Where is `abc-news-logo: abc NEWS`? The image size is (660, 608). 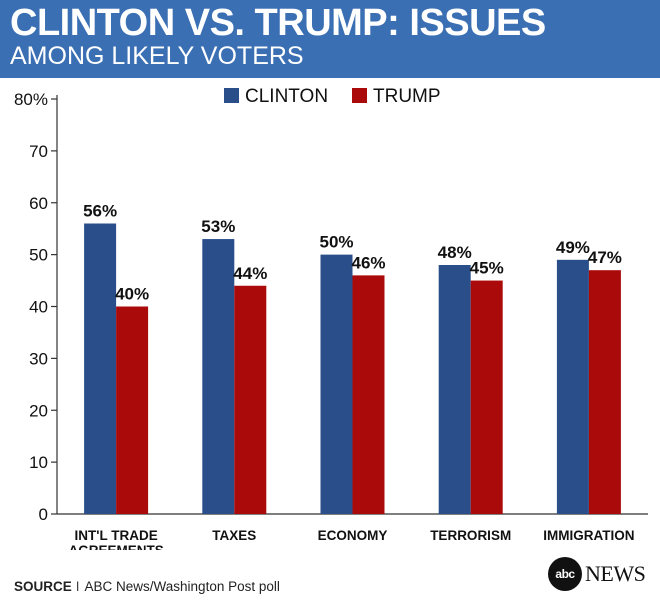
abc-news-logo: abc NEWS is located at coordinates (597, 574).